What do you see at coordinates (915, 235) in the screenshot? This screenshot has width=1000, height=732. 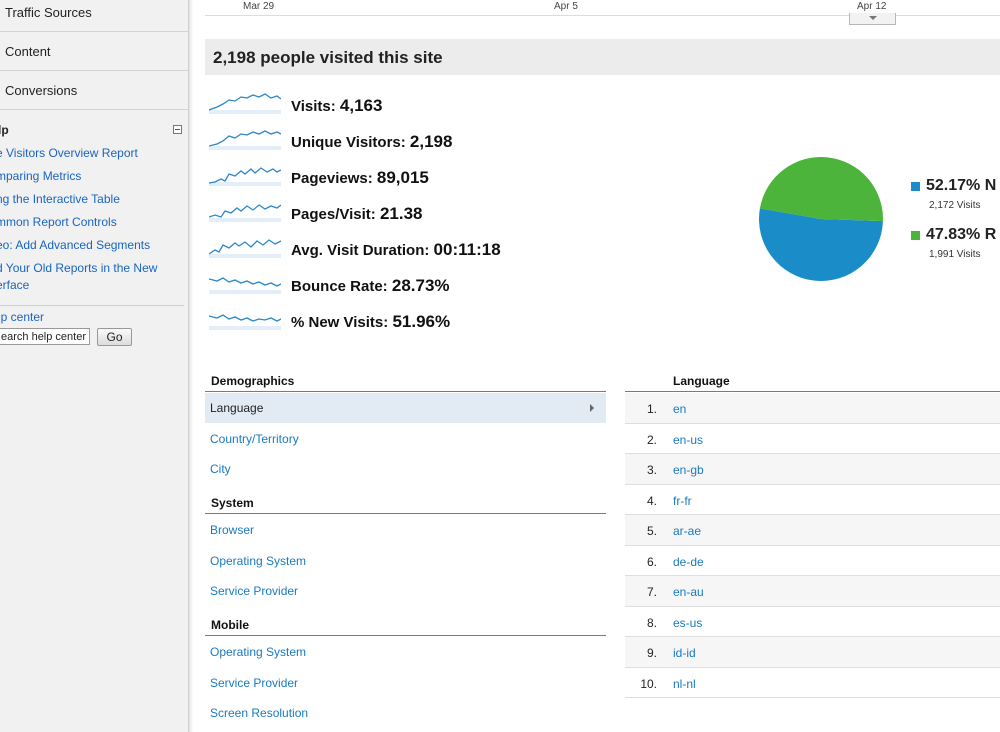 I see `legend-swatch-returning` at bounding box center [915, 235].